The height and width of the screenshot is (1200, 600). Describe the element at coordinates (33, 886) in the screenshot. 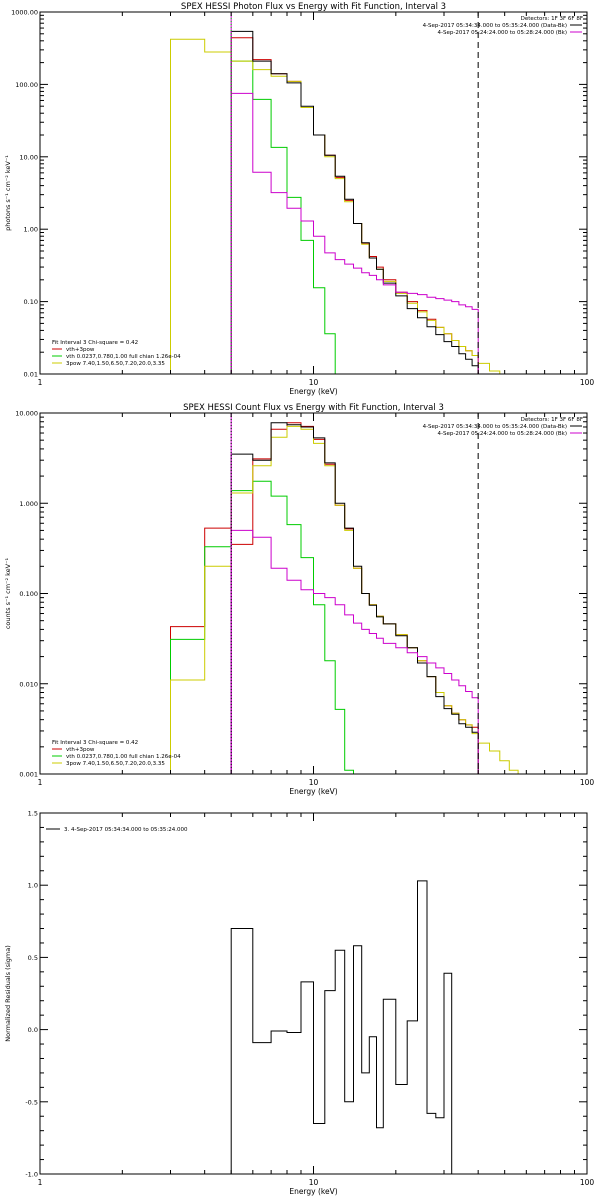

I see `y-tick-label: 1.0` at that location.